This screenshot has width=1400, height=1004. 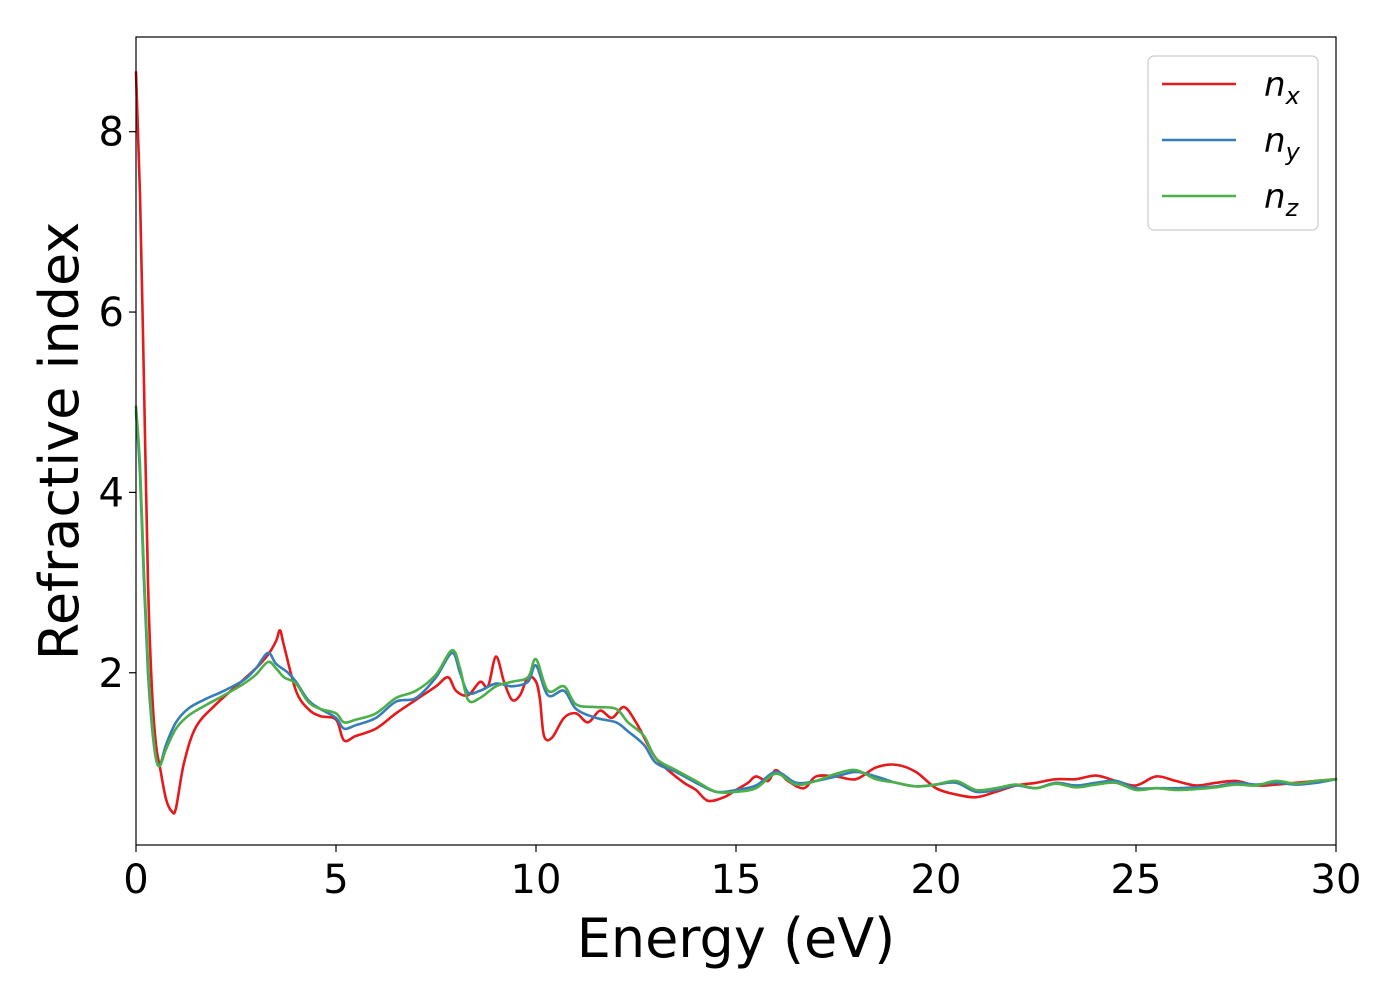 I want to click on x-tick-label: 5, so click(x=335, y=880).